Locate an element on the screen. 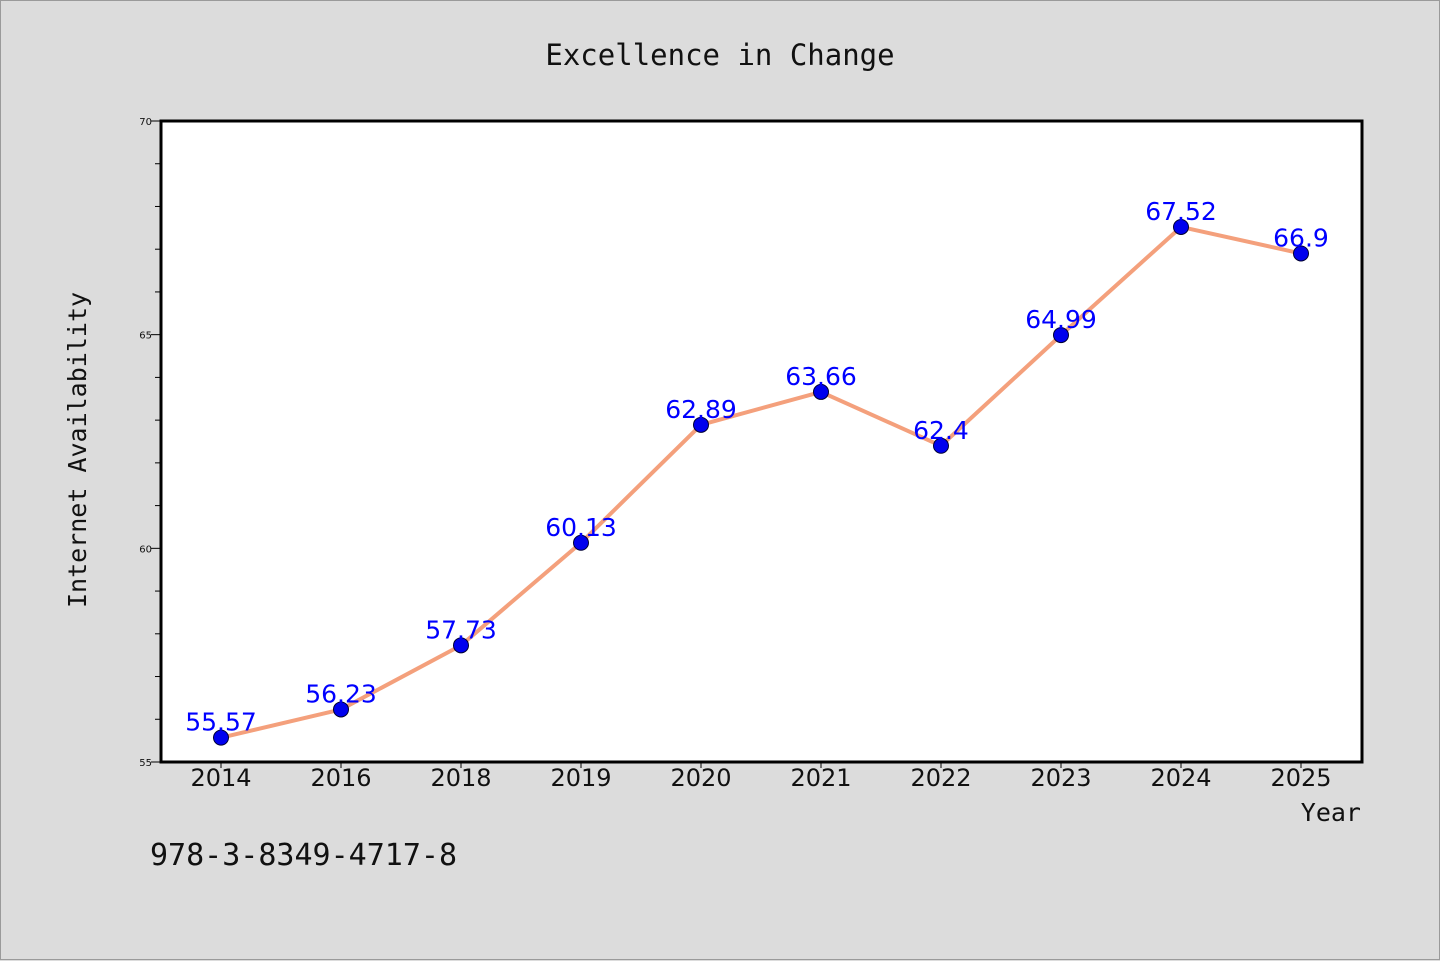 The image size is (1440, 961). x-axis-label: Year is located at coordinates (1331, 812).